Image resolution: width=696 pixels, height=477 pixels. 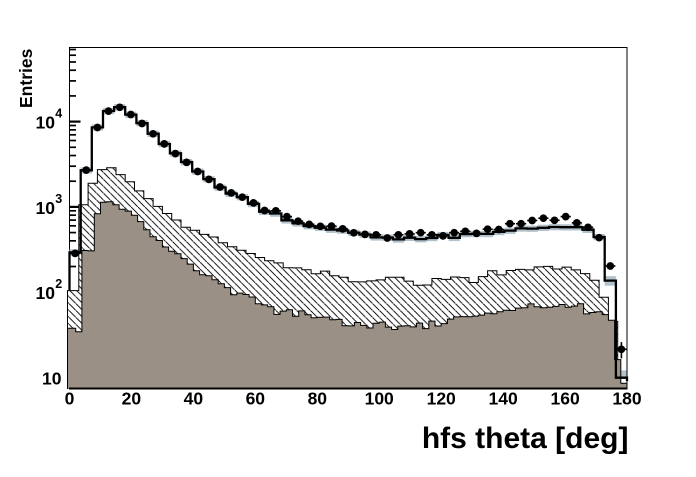 I want to click on svg-text: 140, so click(x=502, y=399).